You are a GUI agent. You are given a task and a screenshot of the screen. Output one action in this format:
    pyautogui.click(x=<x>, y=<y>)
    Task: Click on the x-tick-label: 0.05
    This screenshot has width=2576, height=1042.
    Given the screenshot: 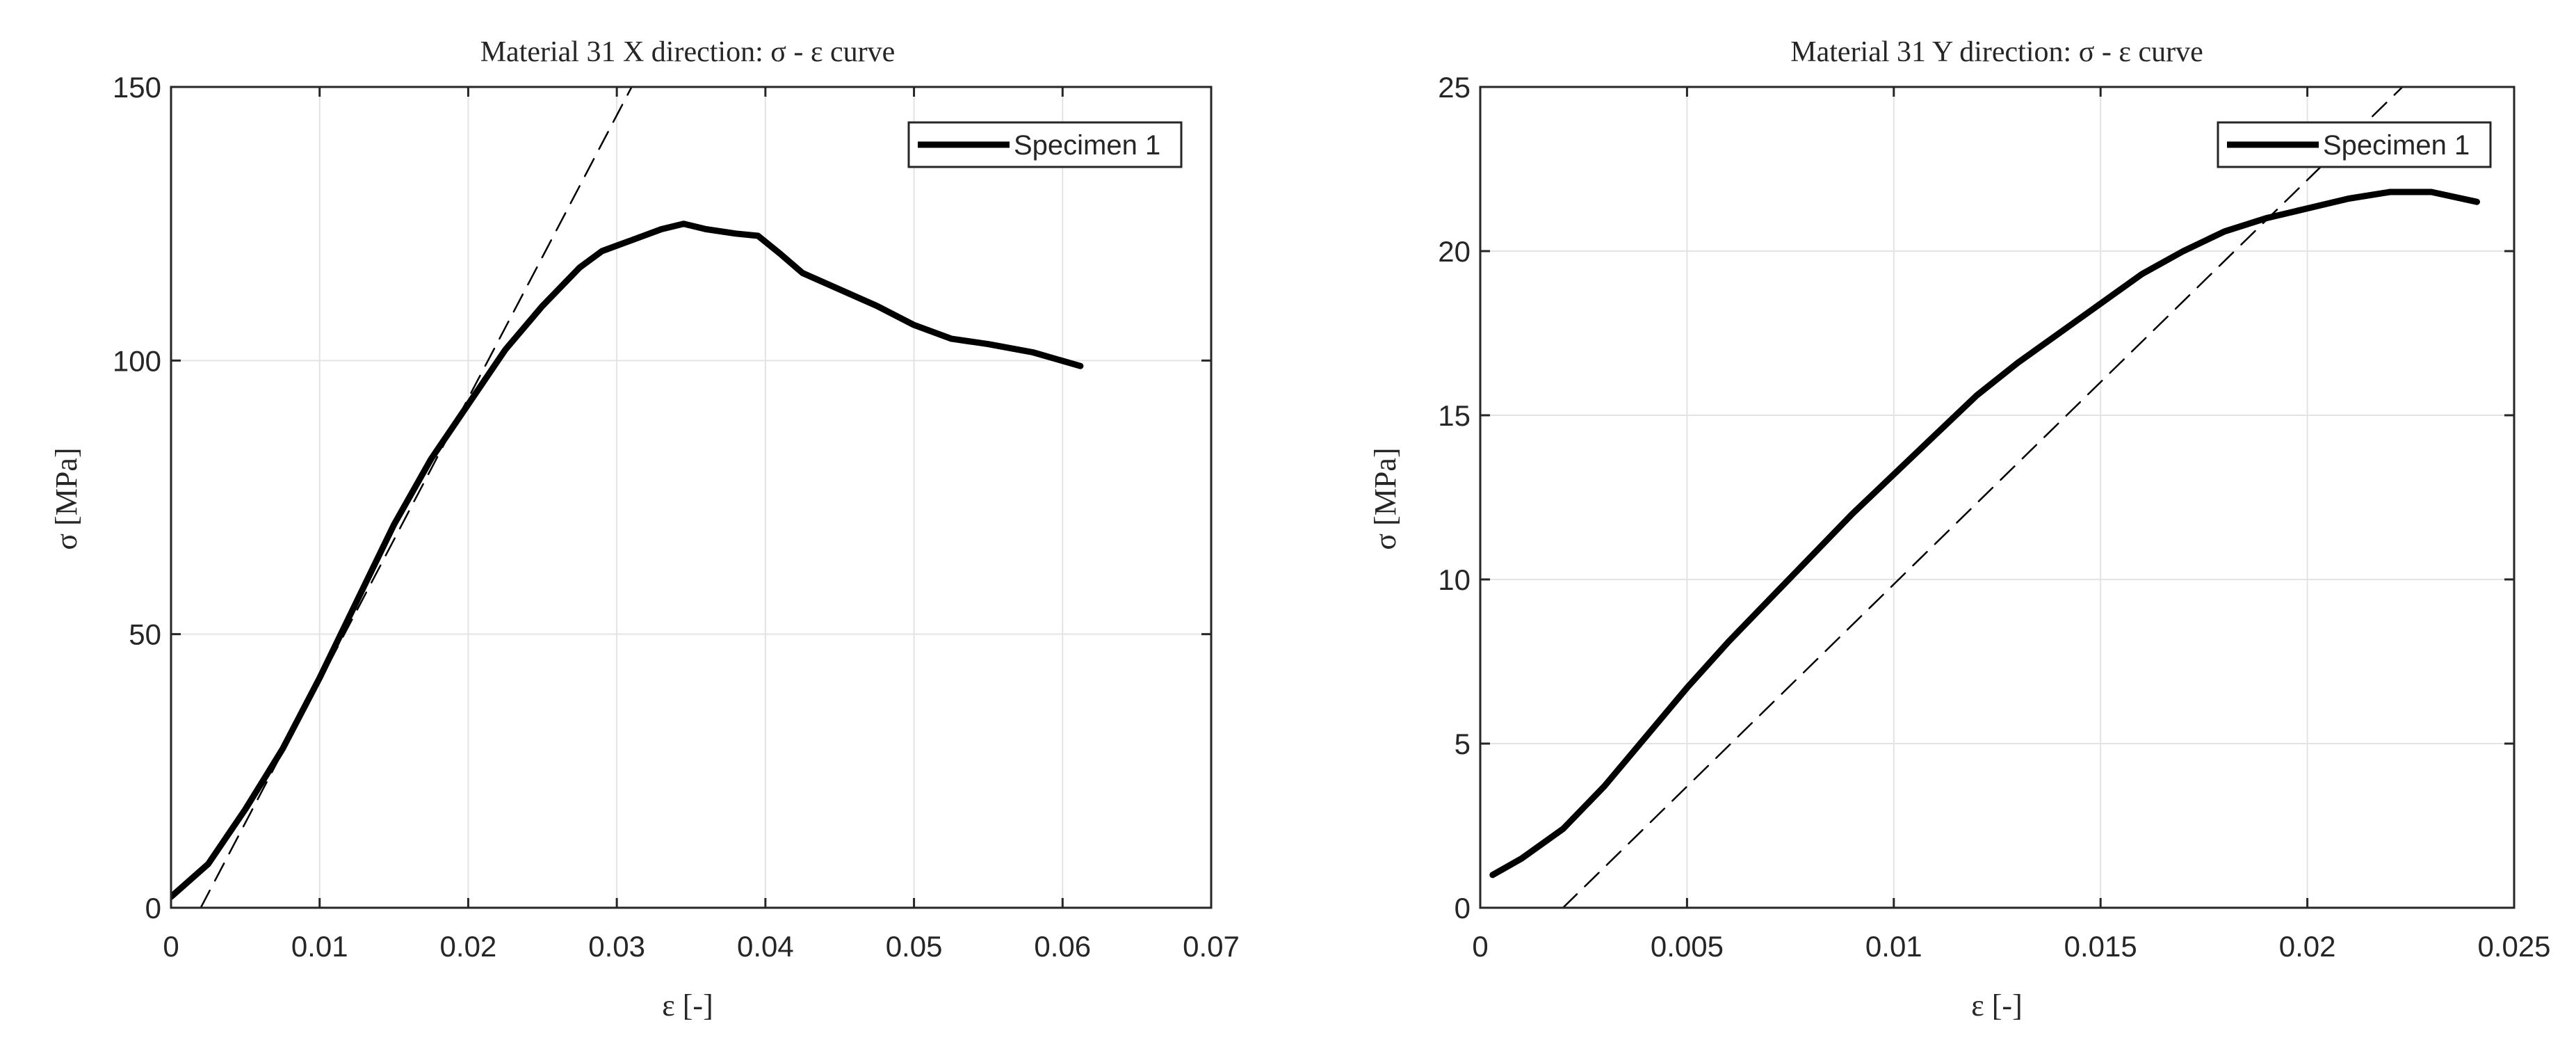 What is the action you would take?
    pyautogui.click(x=914, y=946)
    